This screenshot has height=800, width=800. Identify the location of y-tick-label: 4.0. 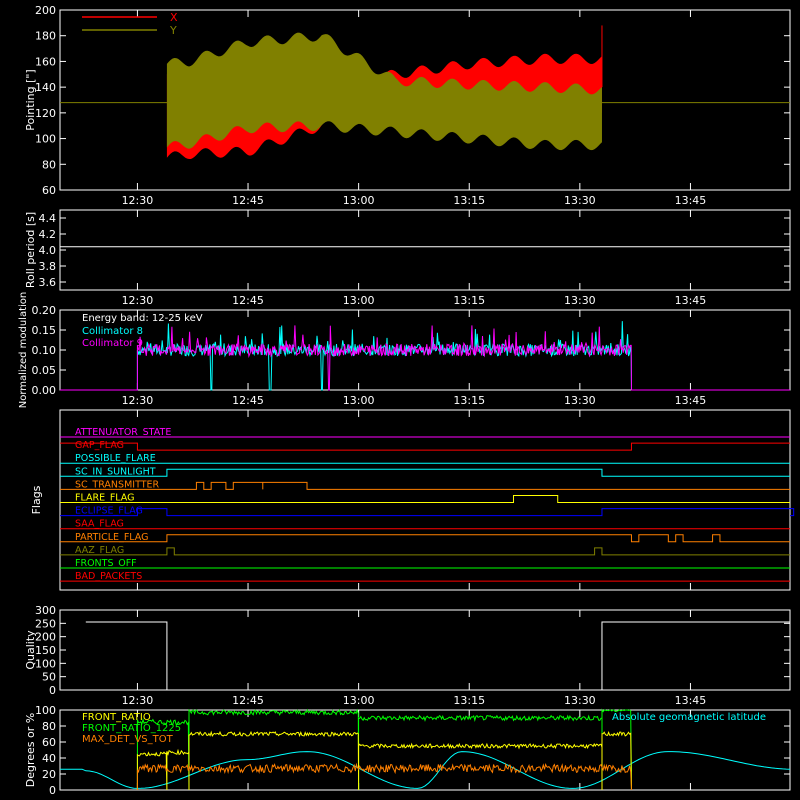
(48, 250).